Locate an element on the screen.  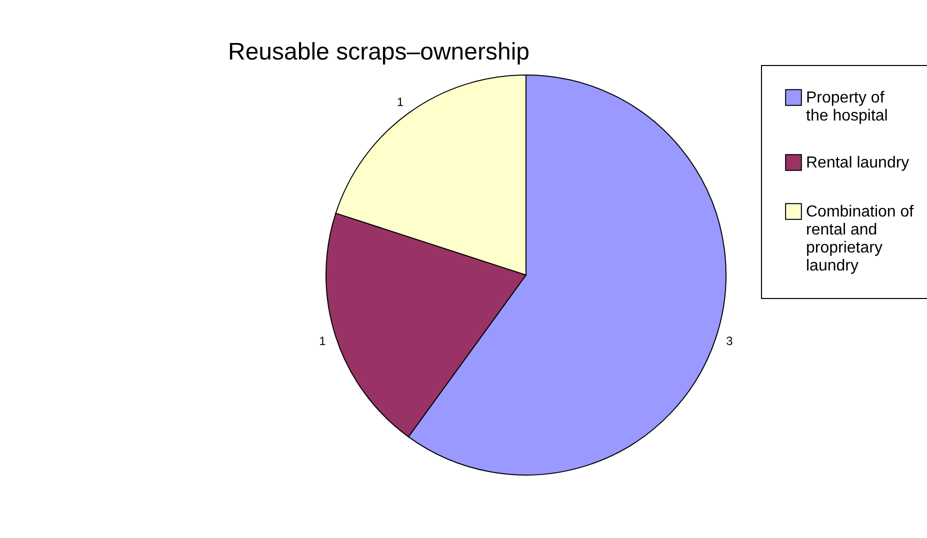
chart-title: Reusable scraps–ownership is located at coordinates (379, 52).